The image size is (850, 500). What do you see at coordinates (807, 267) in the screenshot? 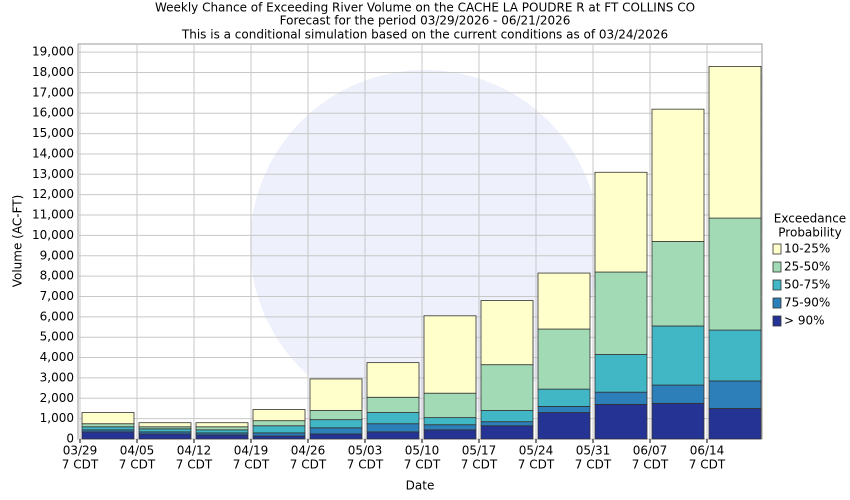
I see `legend-label: 25-50%` at bounding box center [807, 267].